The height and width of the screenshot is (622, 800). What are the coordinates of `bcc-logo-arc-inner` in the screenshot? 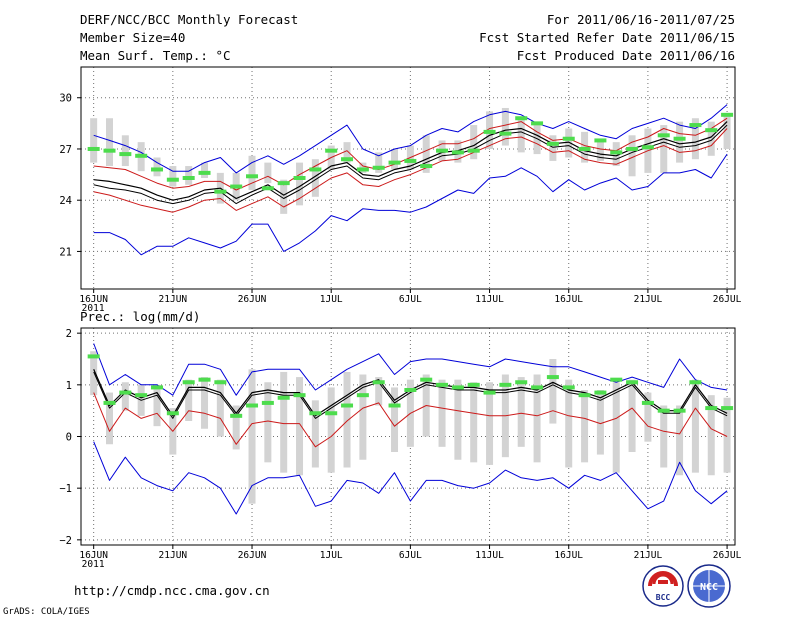 It's located at (663, 579).